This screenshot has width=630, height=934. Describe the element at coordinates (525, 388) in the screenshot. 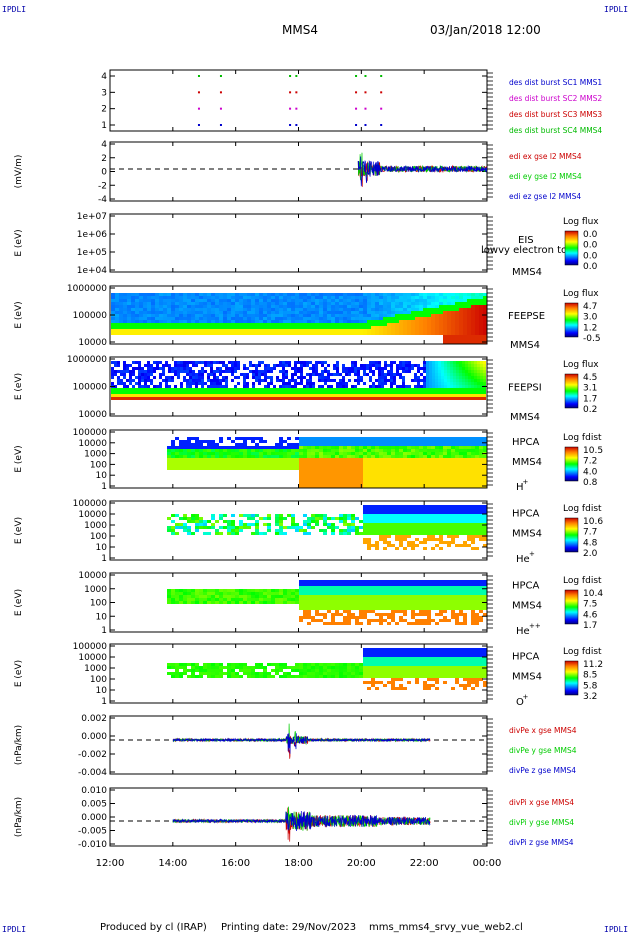

I see `feepsi-panel-label: FEEPSI` at that location.